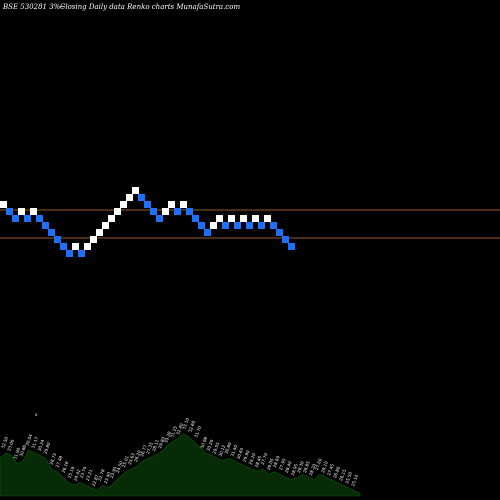 This screenshot has height=500, width=500. I want to click on price-label: 33.10, so click(185, 423).